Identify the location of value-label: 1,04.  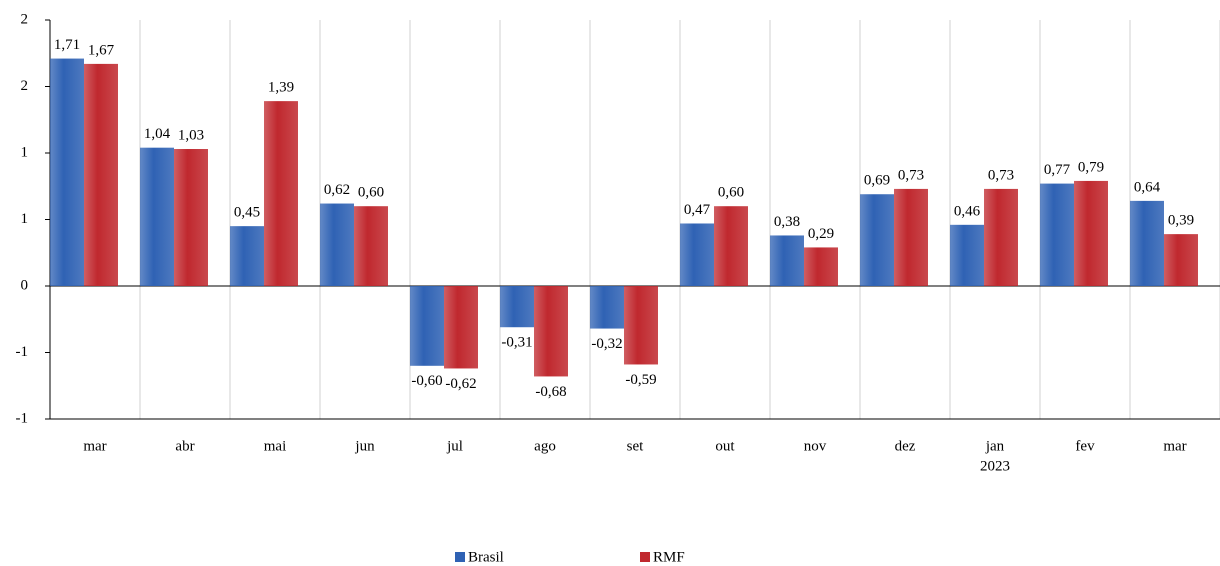
(157, 134).